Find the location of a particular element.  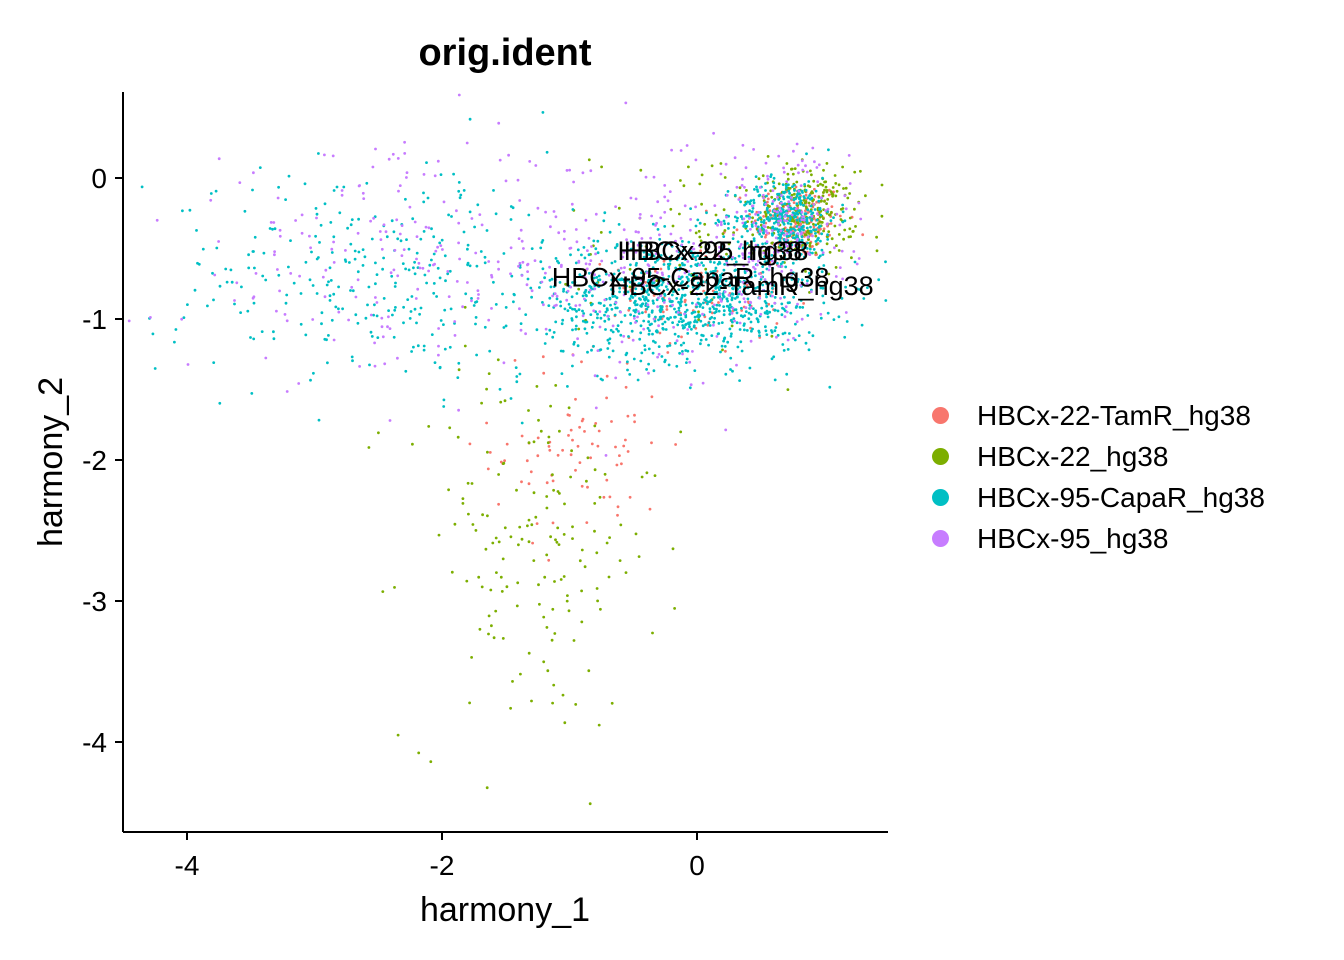

x-tick-label: -2 is located at coordinates (442, 865).